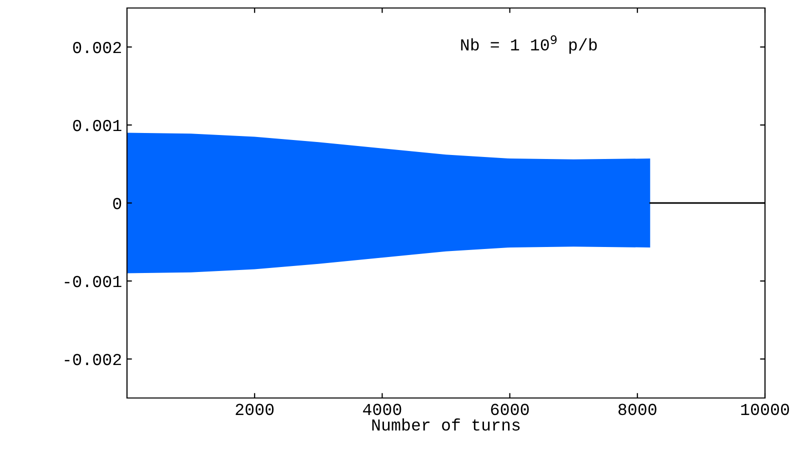  I want to click on x-axis-title: Number of turns, so click(446, 424).